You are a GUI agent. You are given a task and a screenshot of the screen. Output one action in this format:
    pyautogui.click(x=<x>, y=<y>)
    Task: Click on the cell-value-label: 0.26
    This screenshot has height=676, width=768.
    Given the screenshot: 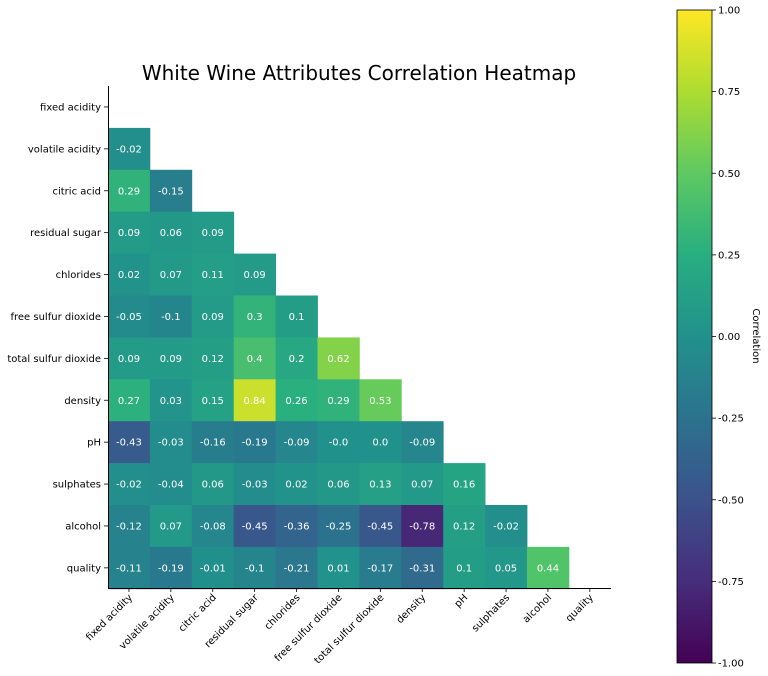 What is the action you would take?
    pyautogui.click(x=296, y=401)
    